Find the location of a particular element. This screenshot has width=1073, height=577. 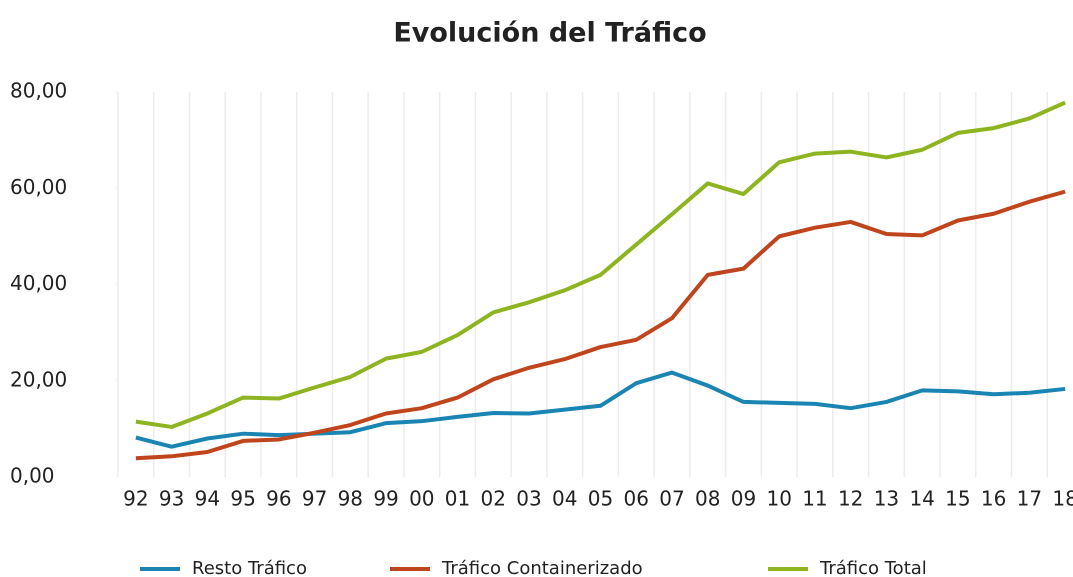

x-tick-label: 15 is located at coordinates (957, 499).